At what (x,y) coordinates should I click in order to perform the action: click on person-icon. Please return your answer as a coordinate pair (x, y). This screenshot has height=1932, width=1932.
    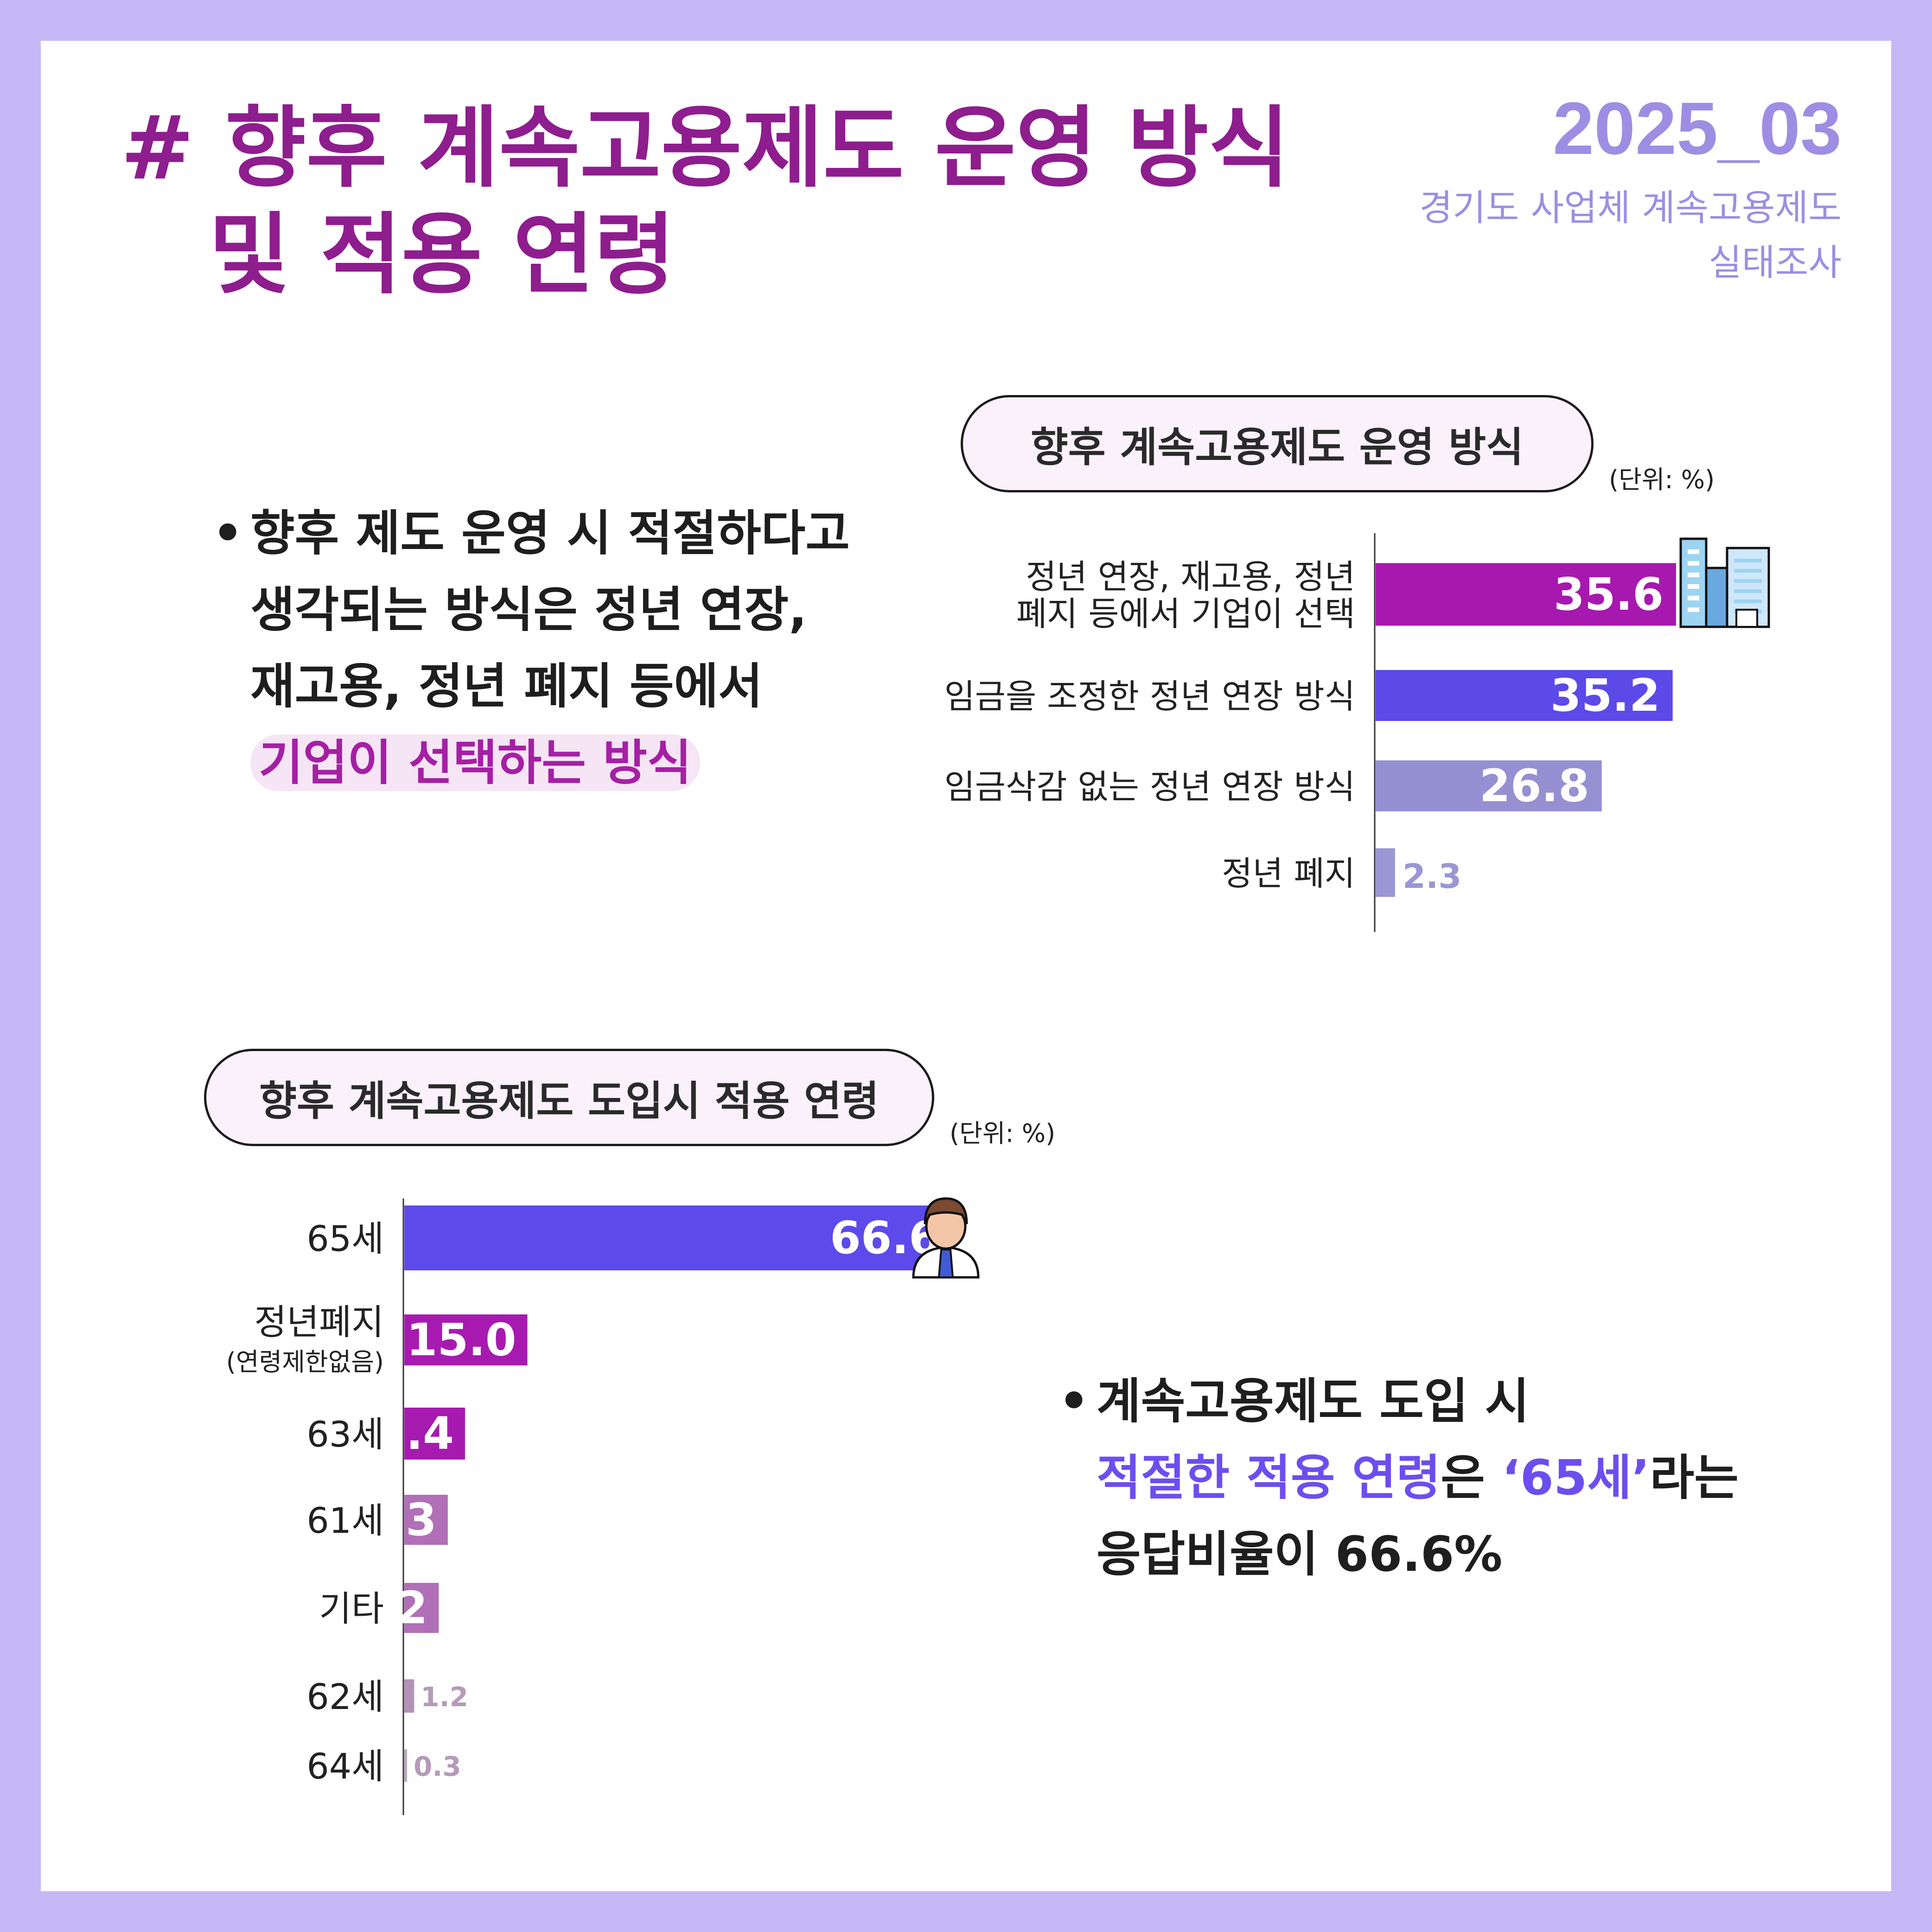
    Looking at the image, I should click on (946, 1238).